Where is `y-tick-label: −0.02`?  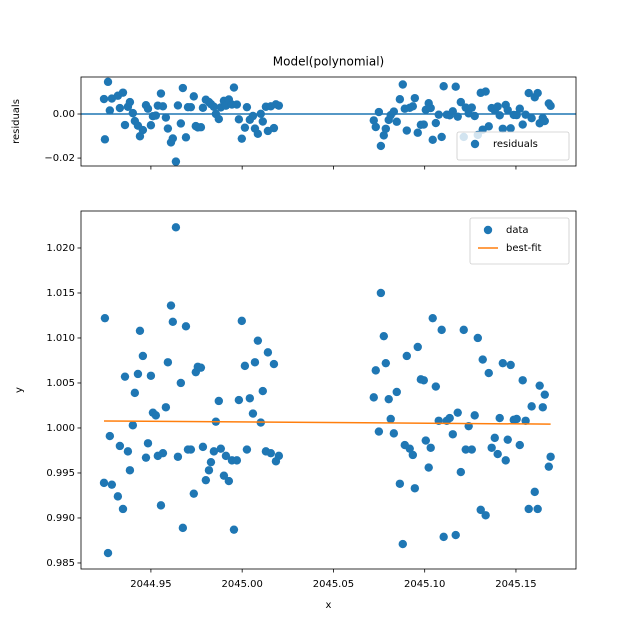 y-tick-label: −0.02 is located at coordinates (59, 158).